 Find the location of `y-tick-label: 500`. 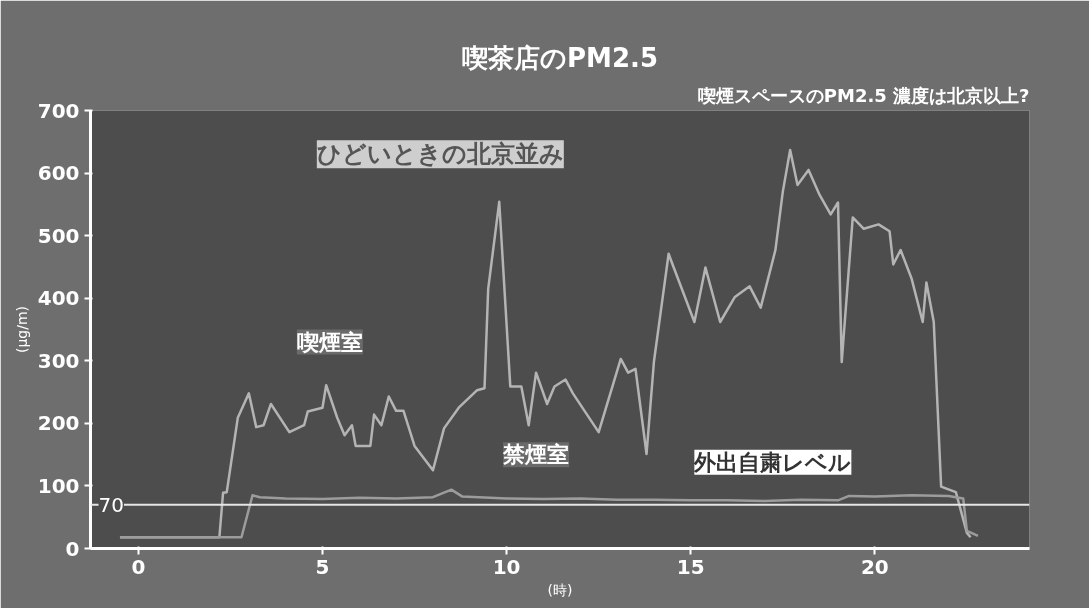

y-tick-label: 500 is located at coordinates (58, 235).